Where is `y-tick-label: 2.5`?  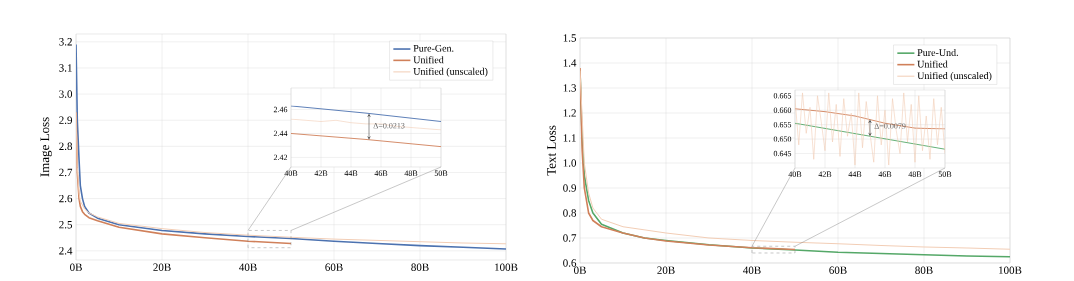
y-tick-label: 2.5 is located at coordinates (66, 225).